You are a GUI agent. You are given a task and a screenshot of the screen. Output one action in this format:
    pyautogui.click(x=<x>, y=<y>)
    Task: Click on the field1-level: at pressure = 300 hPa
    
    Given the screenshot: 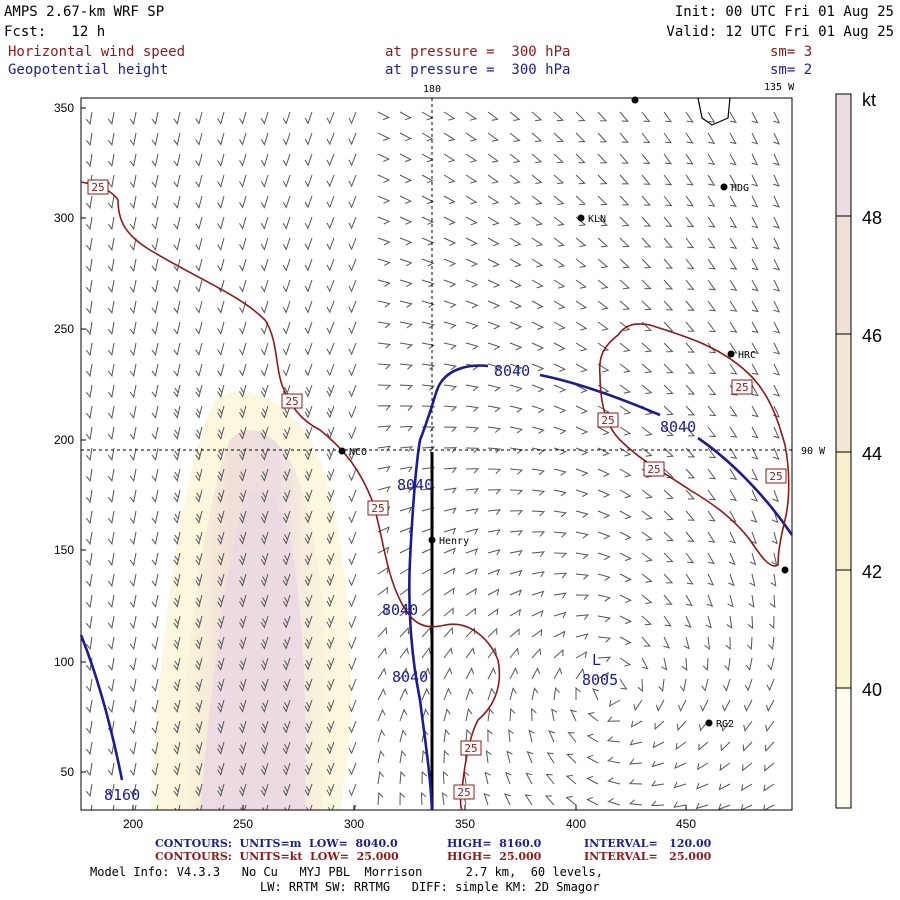 What is the action you would take?
    pyautogui.click(x=478, y=52)
    